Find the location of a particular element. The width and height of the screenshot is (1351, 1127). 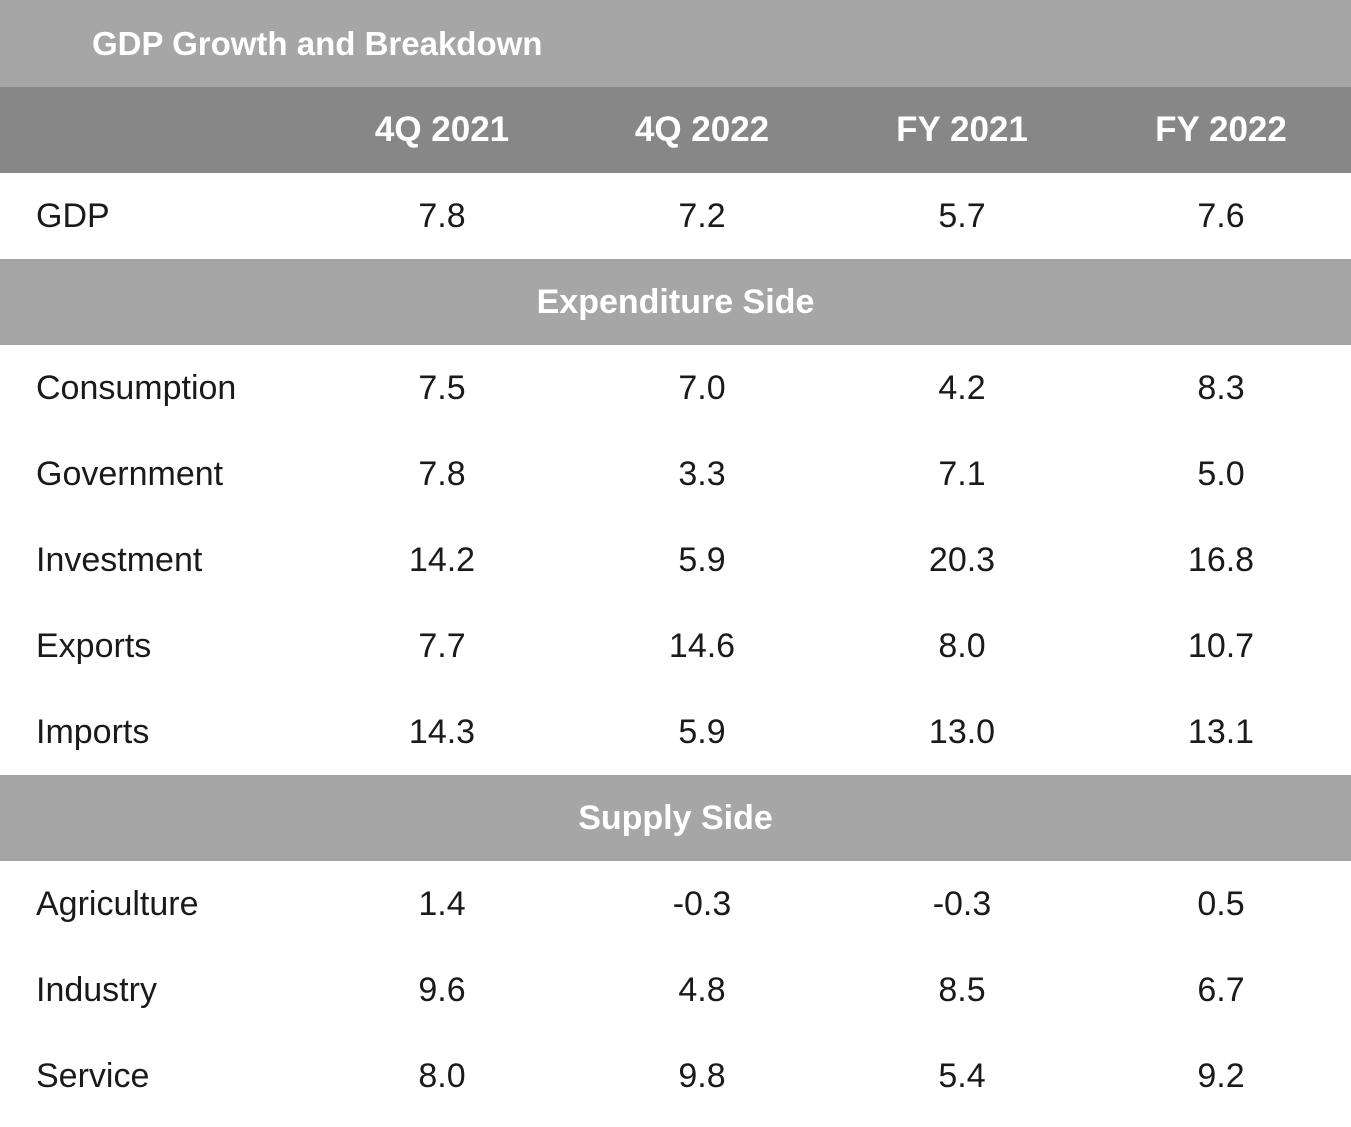

table-cell: 7.7 is located at coordinates (442, 646).